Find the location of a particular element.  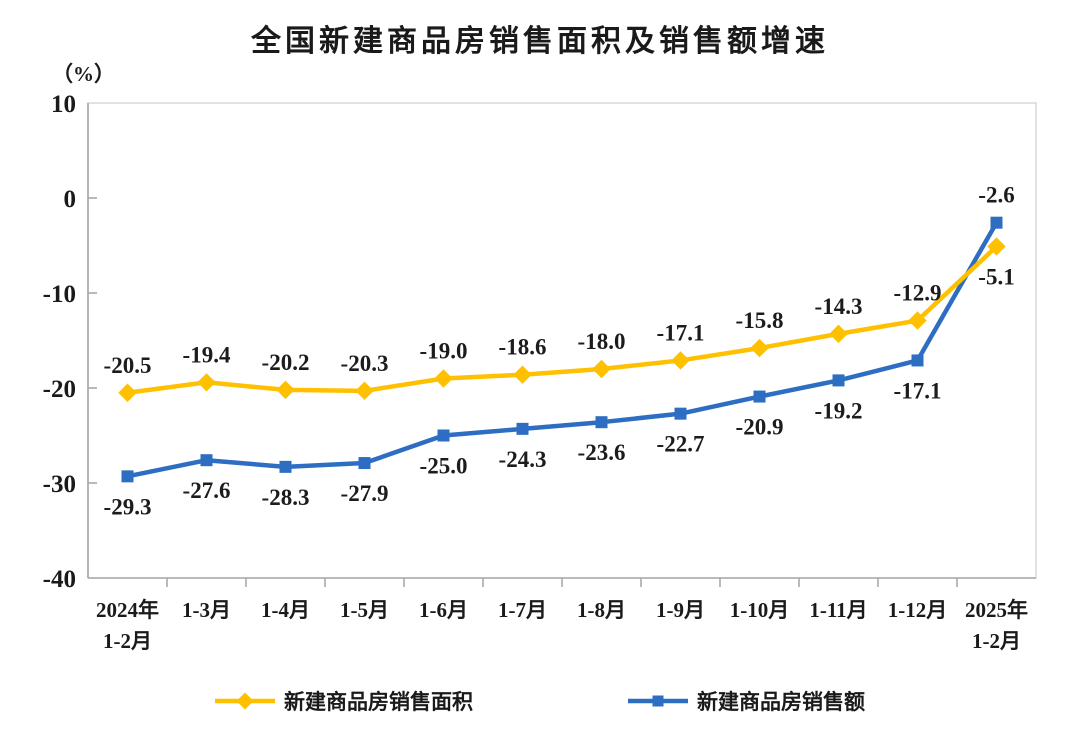

x-axis-label: 1-8月 is located at coordinates (601, 610).